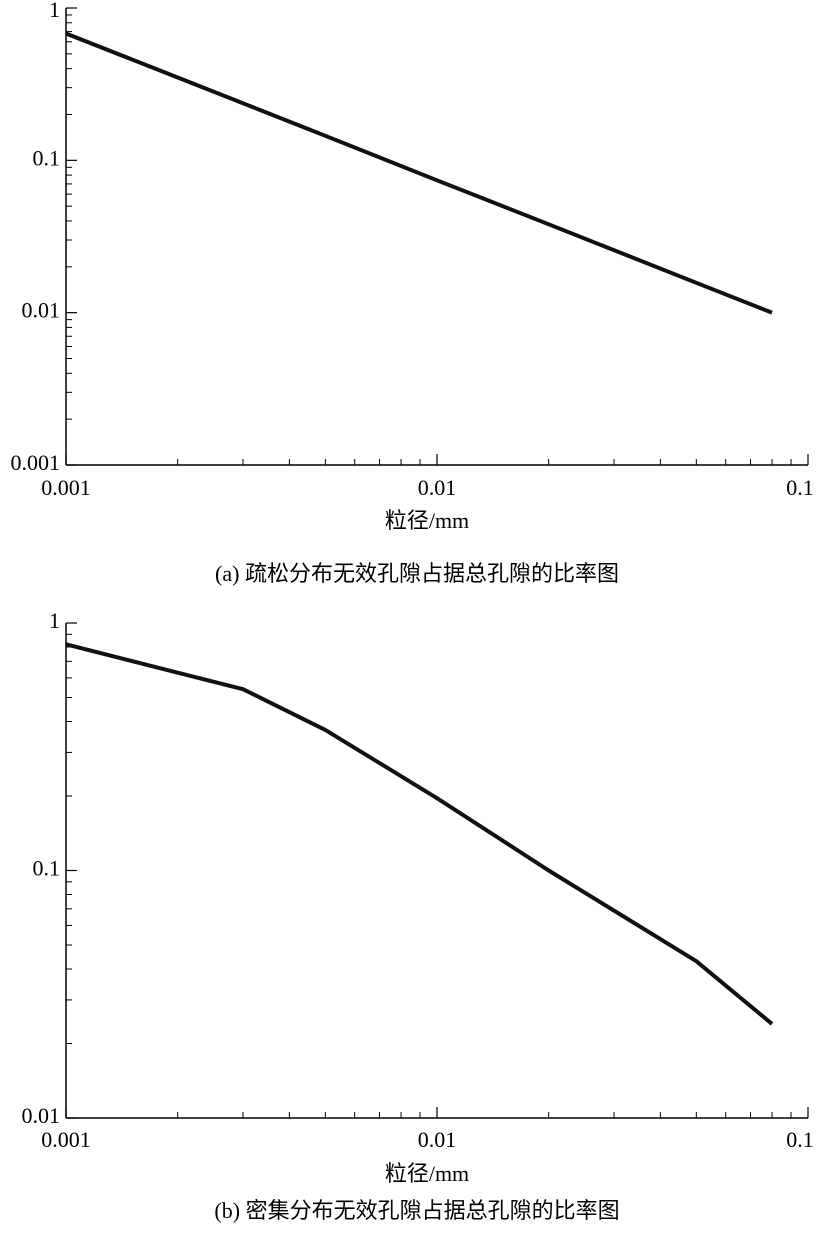 This screenshot has height=1241, width=820. Describe the element at coordinates (36, 462) in the screenshot. I see `y-tick-label: 0.001` at that location.